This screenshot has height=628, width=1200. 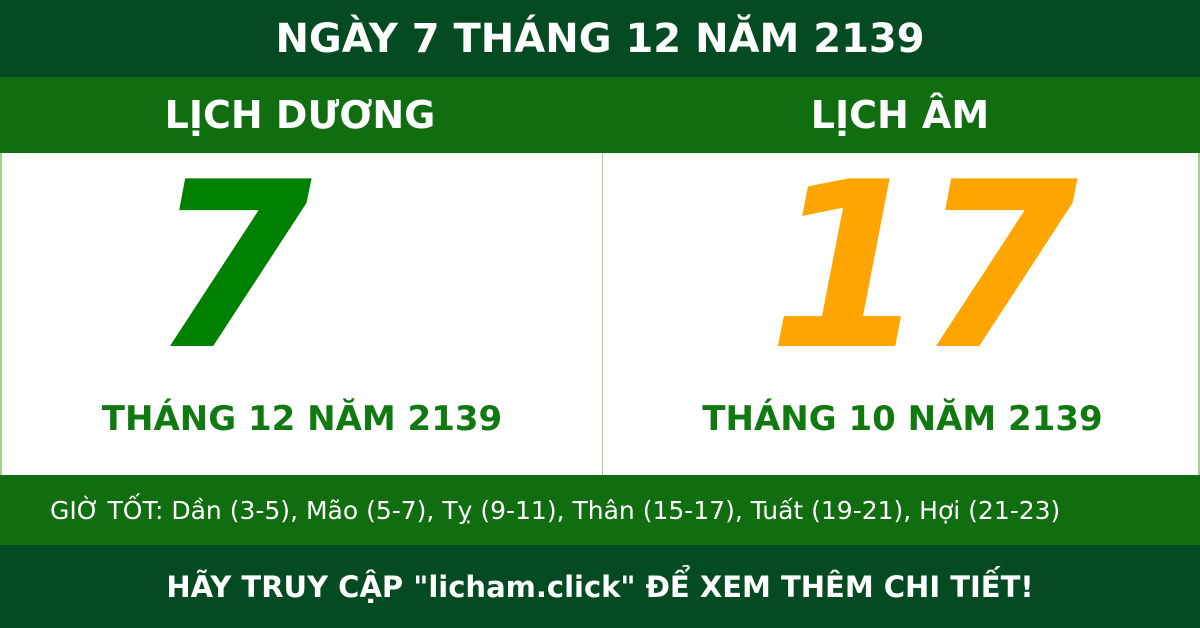 What do you see at coordinates (902, 419) in the screenshot?
I see `lunar-month-year: THÁNG 10 NĂM 2139` at bounding box center [902, 419].